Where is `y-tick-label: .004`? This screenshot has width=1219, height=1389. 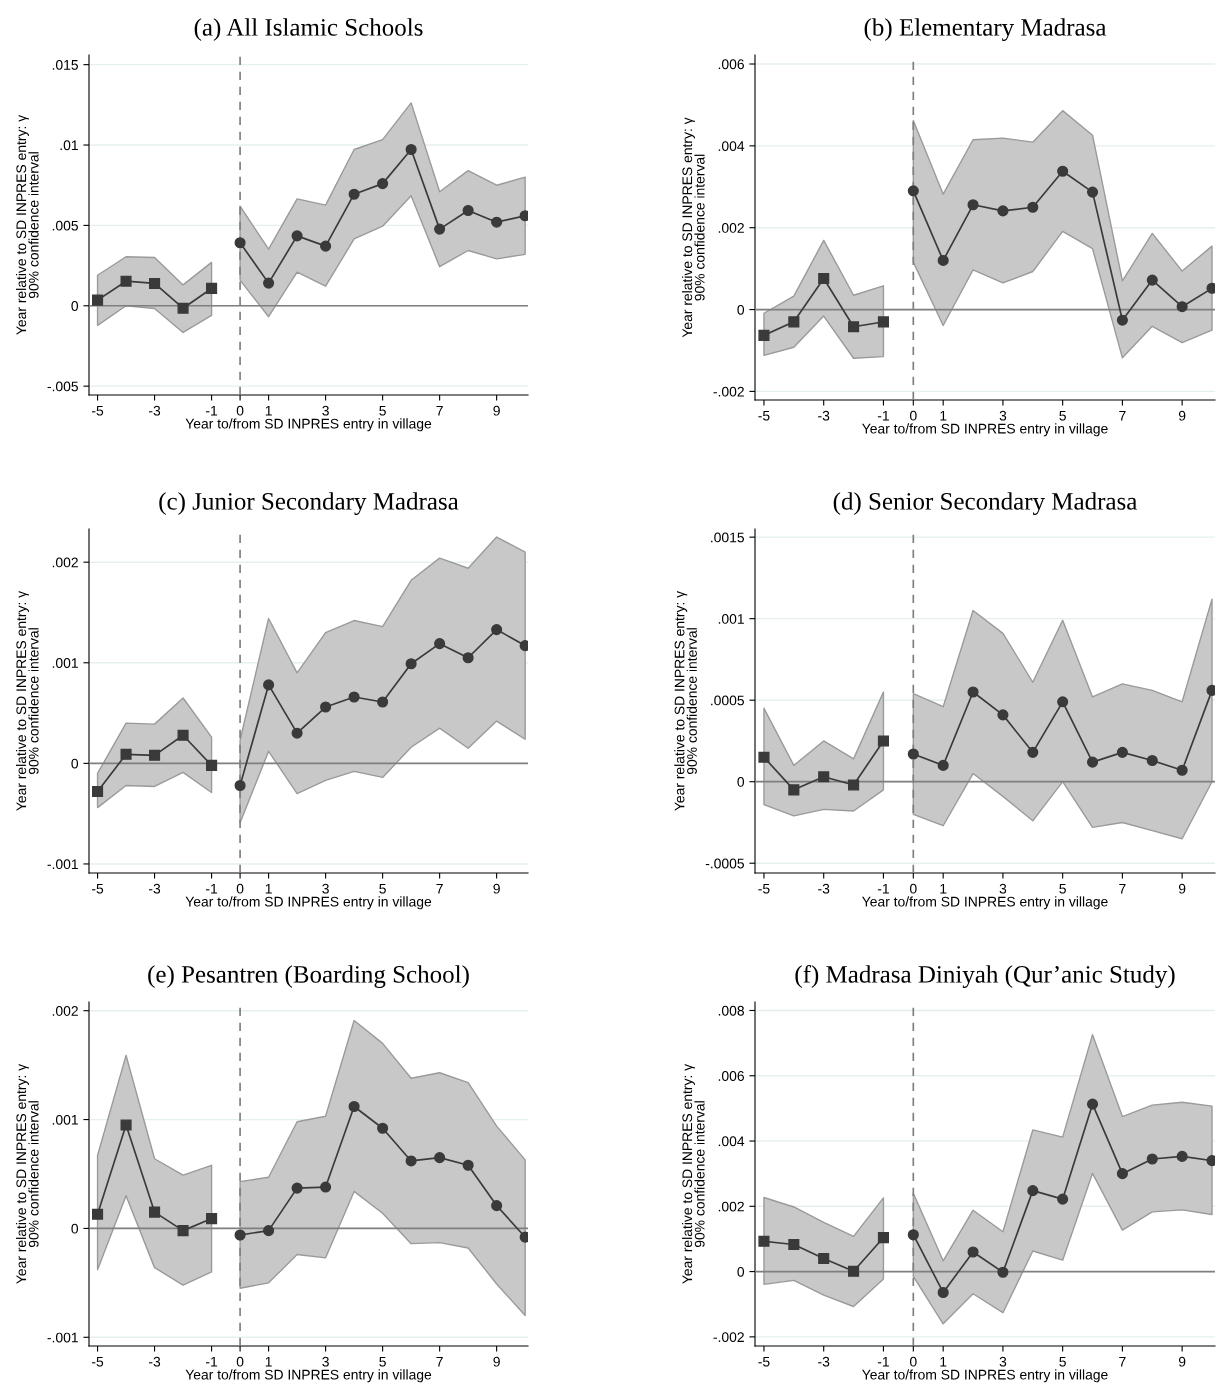
y-tick-label: .004 is located at coordinates (731, 146).